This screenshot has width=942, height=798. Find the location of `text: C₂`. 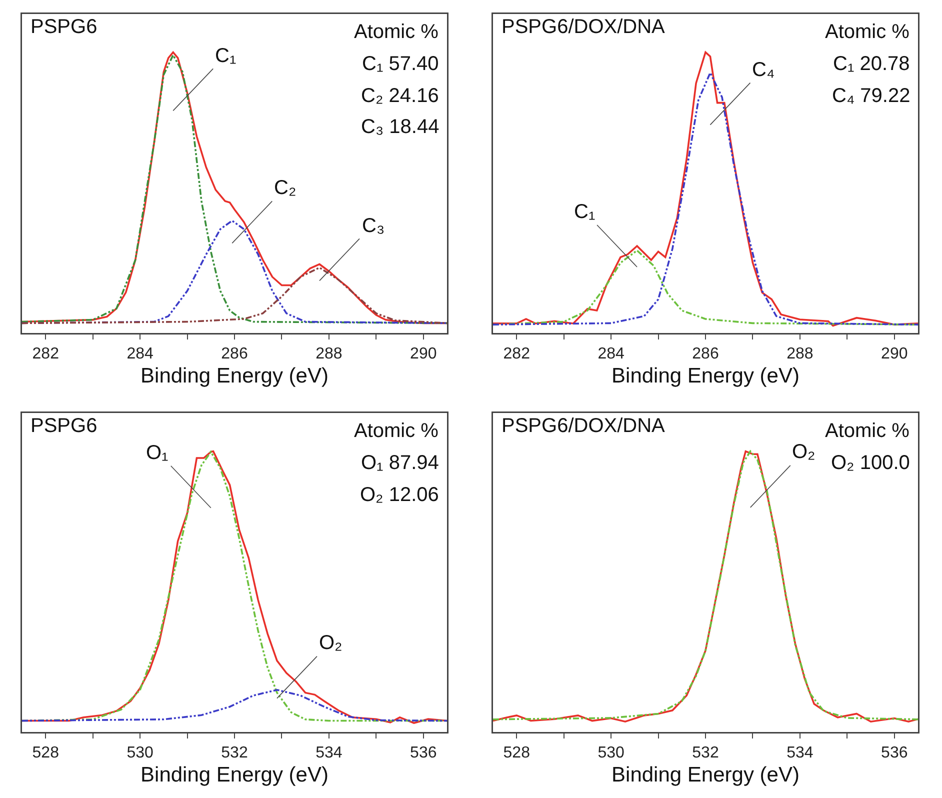

text: C₂ is located at coordinates (285, 188).